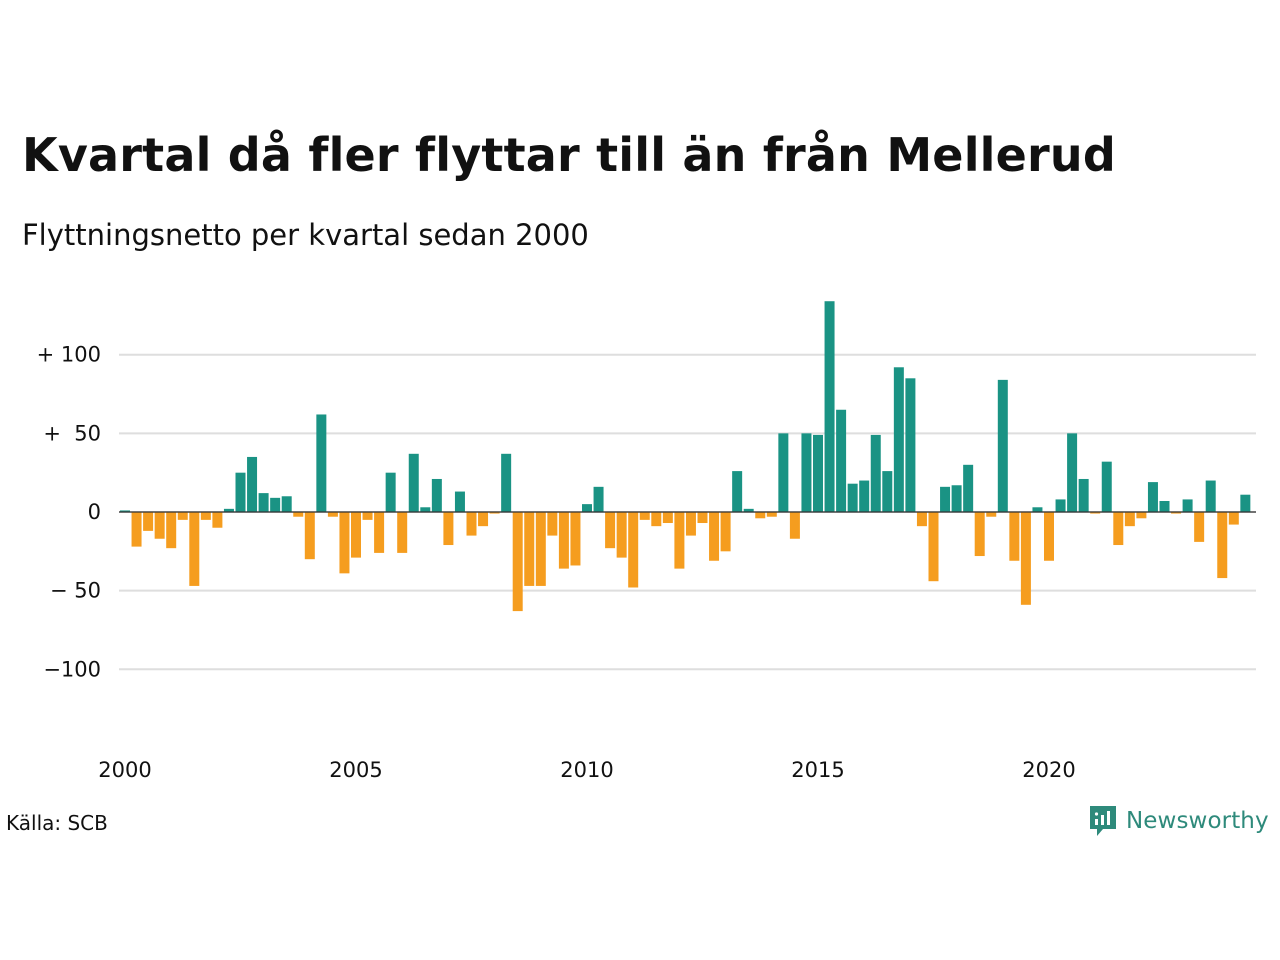 This screenshot has height=960, width=1280. What do you see at coordinates (1103, 821) in the screenshot?
I see `newsworthy-logo-icon` at bounding box center [1103, 821].